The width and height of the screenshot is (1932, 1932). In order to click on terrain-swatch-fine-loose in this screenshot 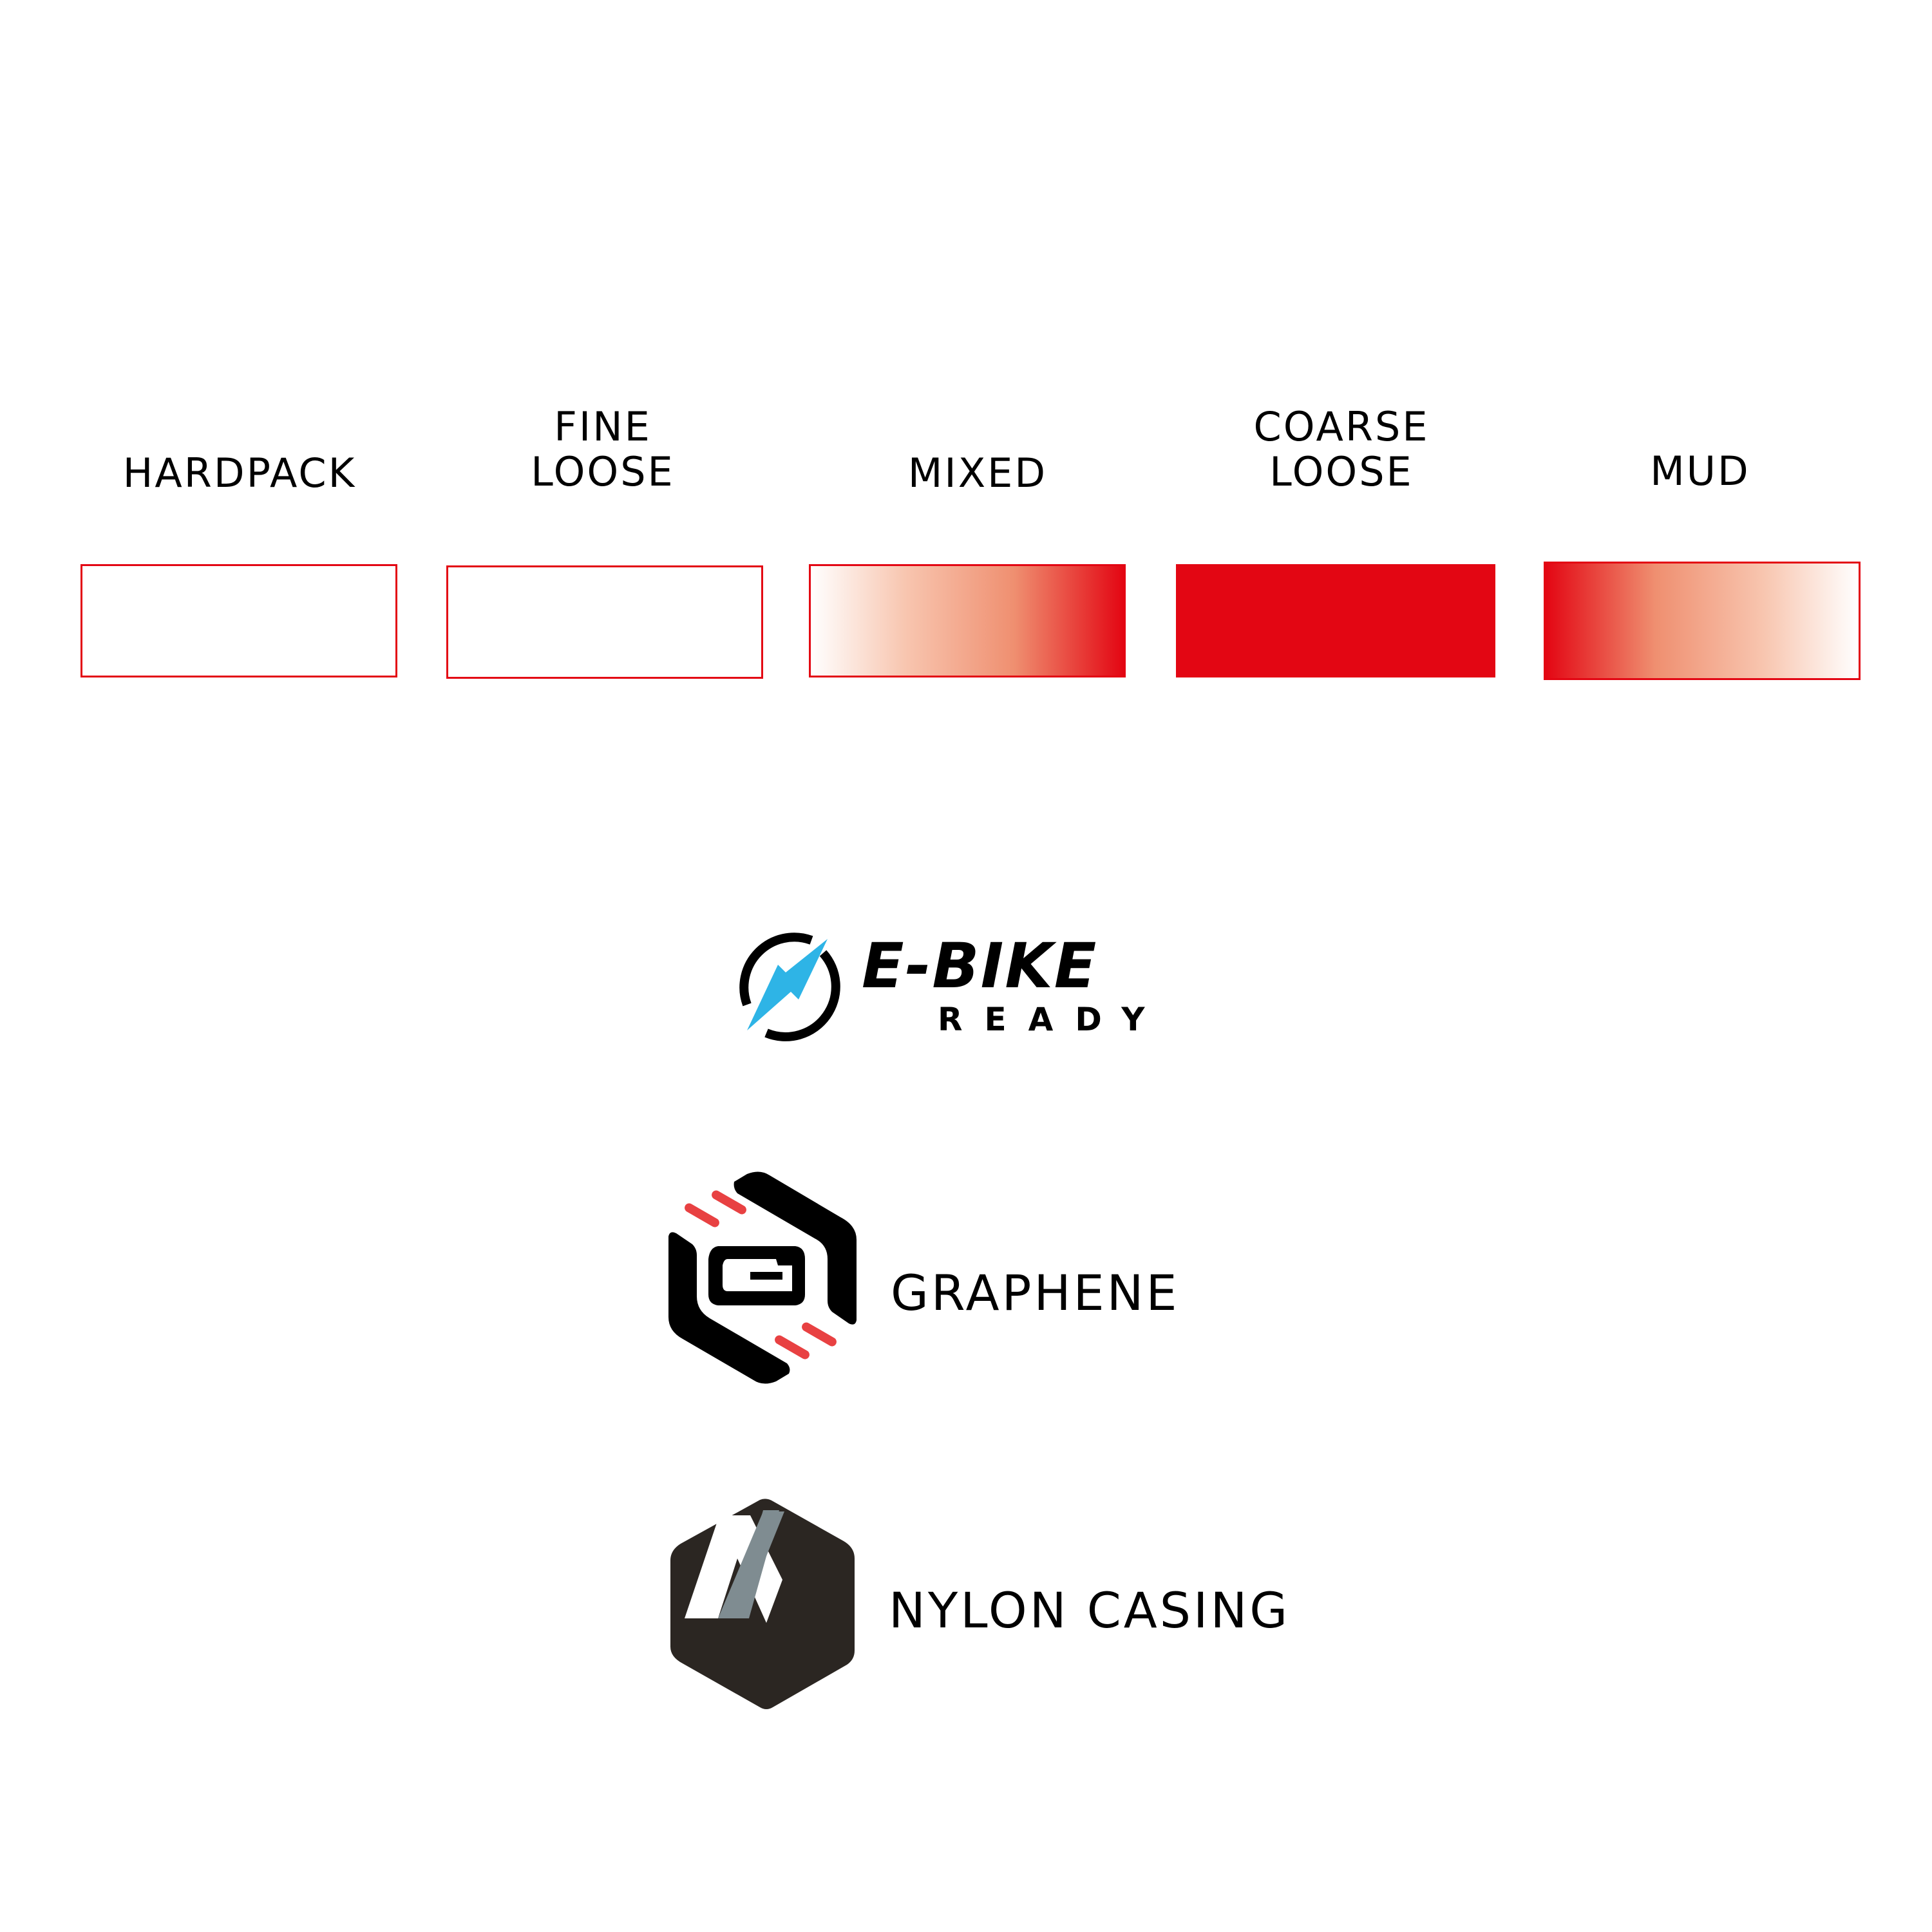, I will do `click(604, 622)`.